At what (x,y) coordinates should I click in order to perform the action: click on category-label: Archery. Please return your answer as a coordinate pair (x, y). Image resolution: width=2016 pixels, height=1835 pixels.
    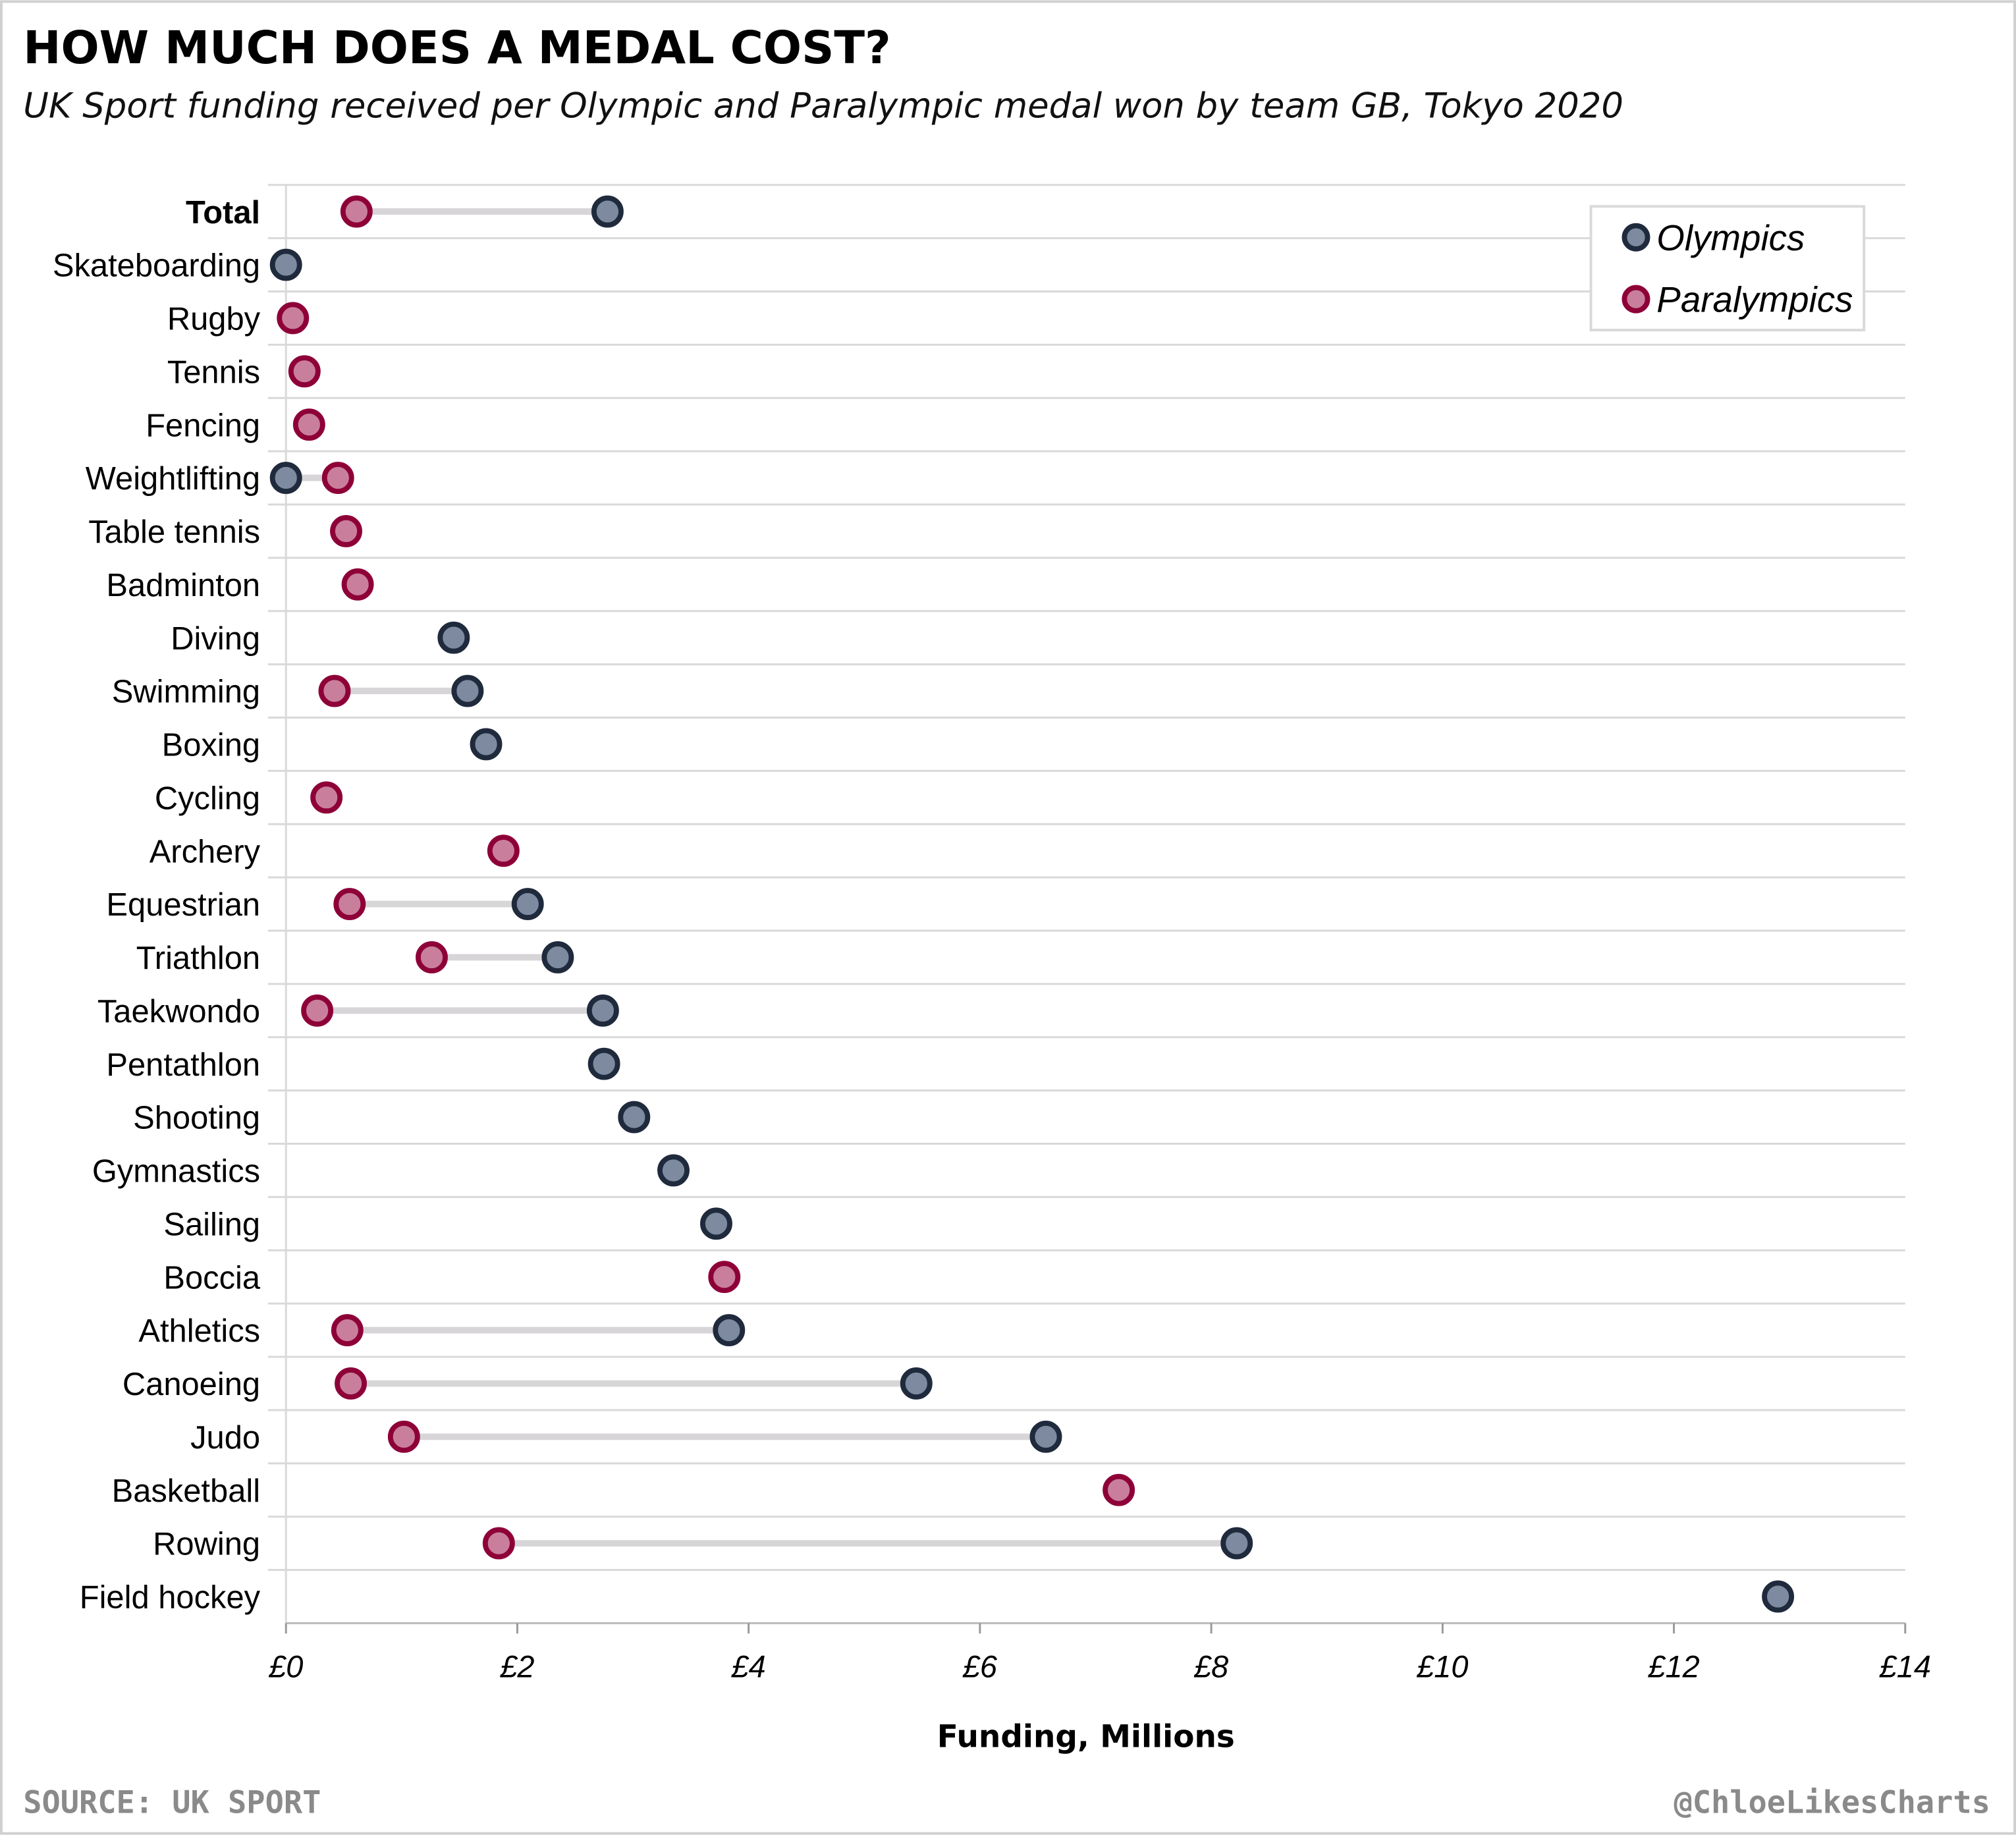
    Looking at the image, I should click on (205, 851).